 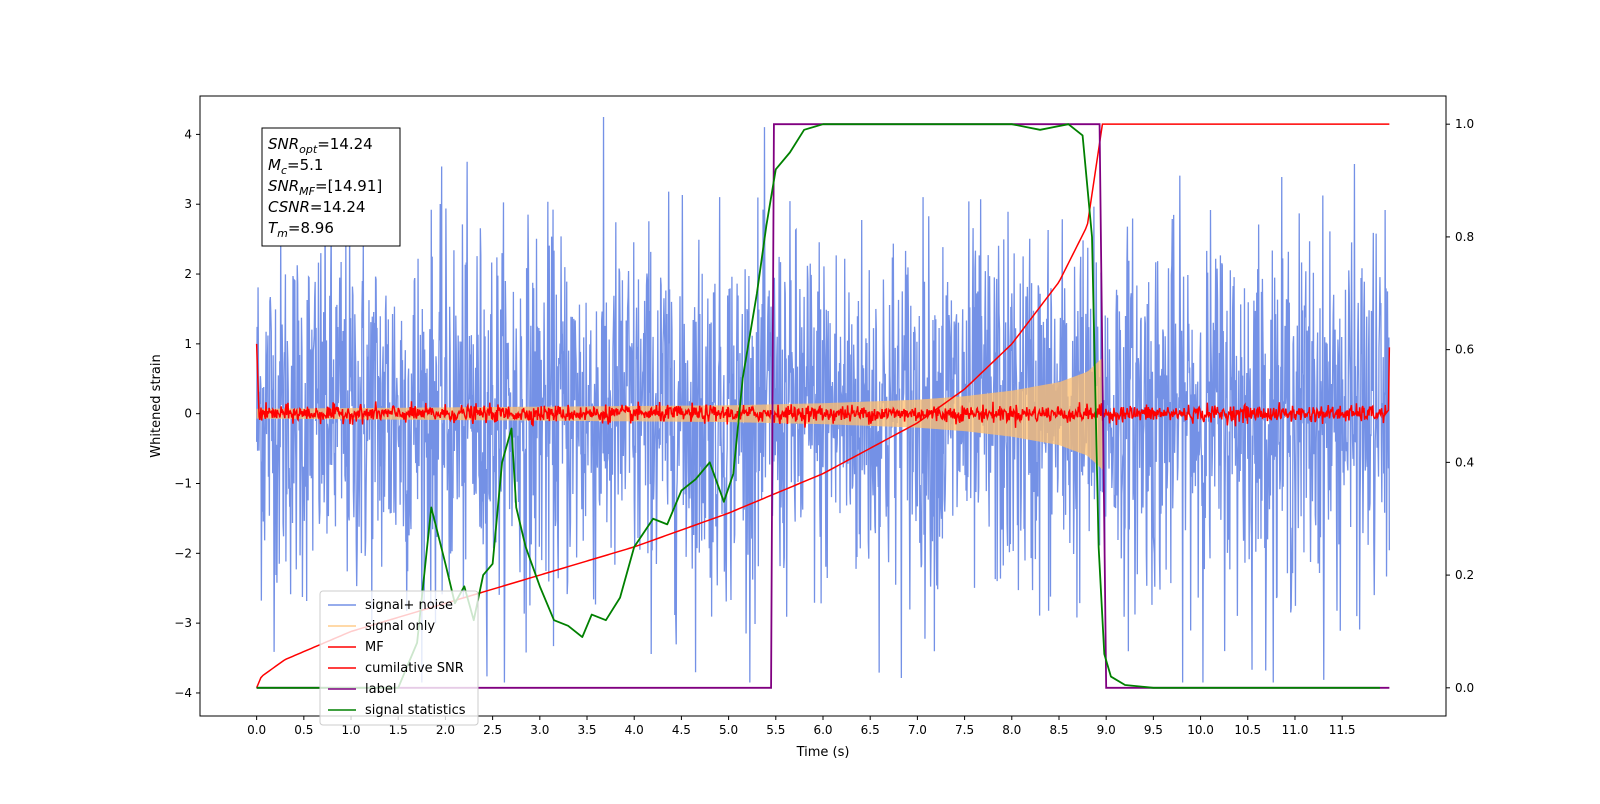 What do you see at coordinates (400, 626) in the screenshot?
I see `legend-label: signal only` at bounding box center [400, 626].